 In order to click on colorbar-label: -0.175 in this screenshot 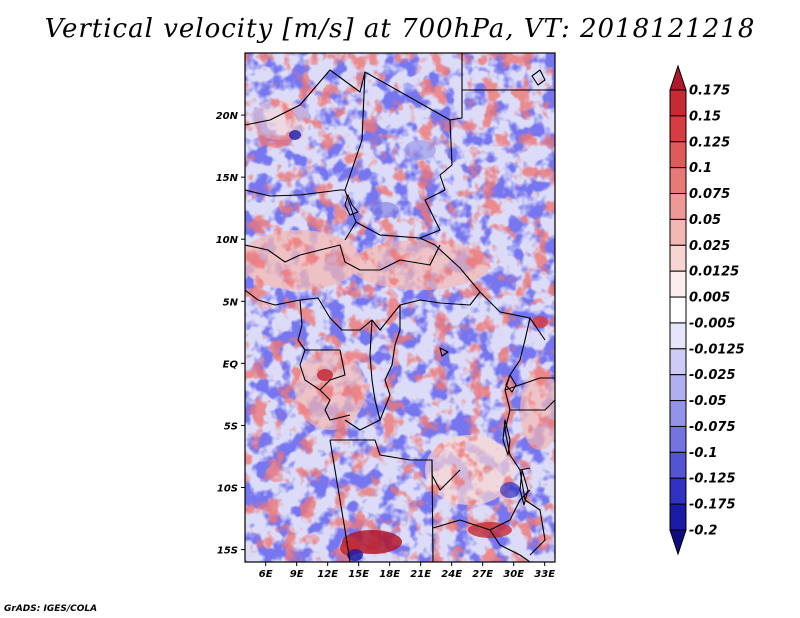, I will do `click(712, 505)`.